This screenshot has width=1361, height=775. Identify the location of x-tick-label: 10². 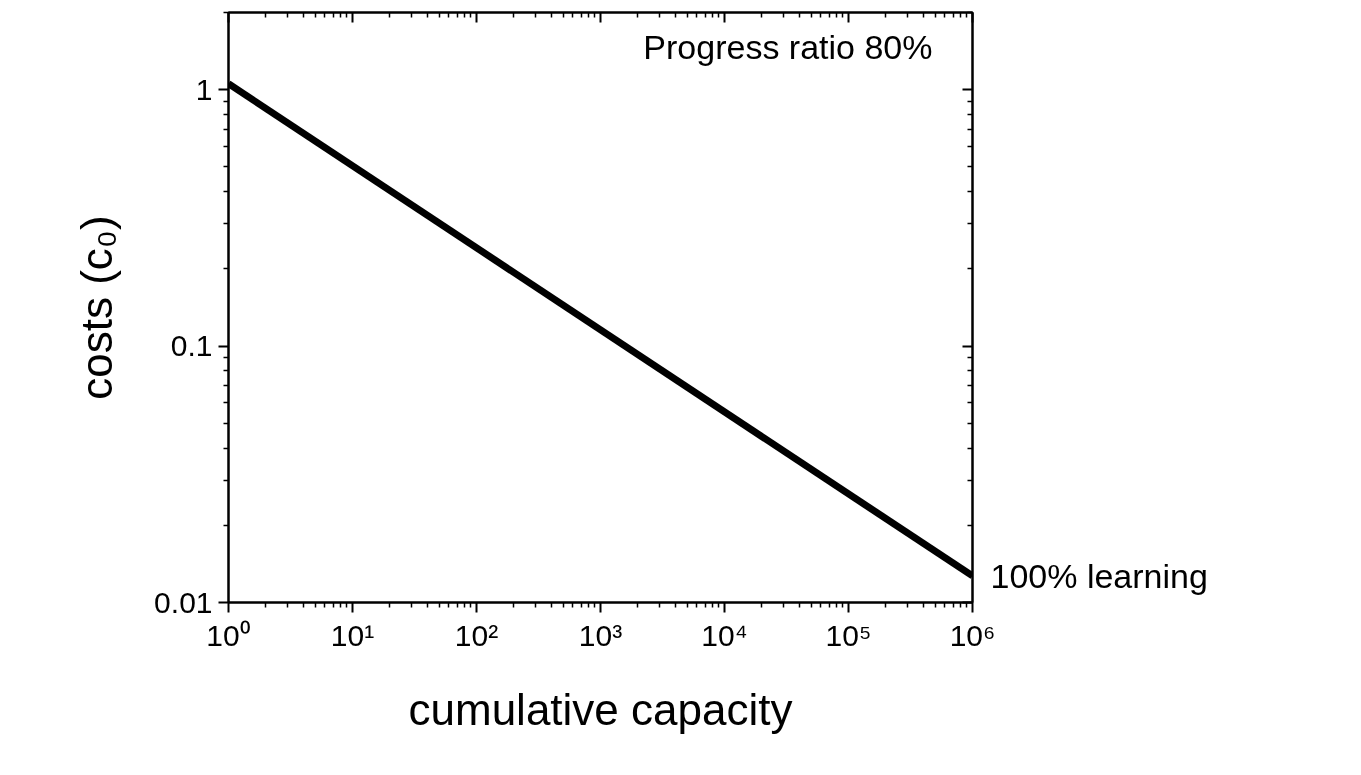
(476, 635).